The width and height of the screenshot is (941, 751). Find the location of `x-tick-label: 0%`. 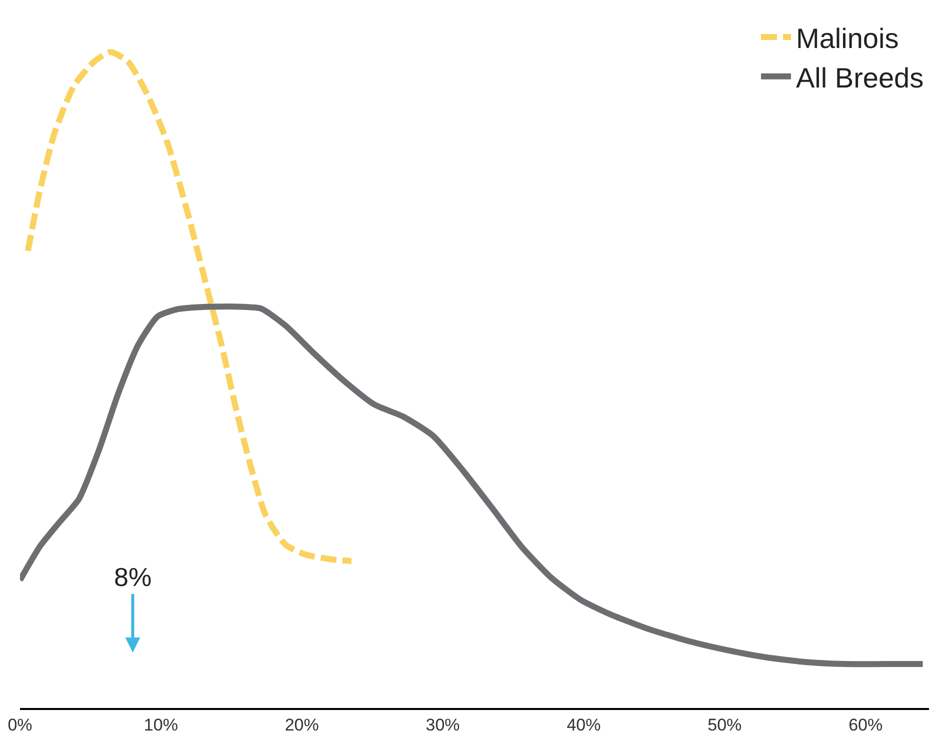

x-tick-label: 0% is located at coordinates (20, 724).